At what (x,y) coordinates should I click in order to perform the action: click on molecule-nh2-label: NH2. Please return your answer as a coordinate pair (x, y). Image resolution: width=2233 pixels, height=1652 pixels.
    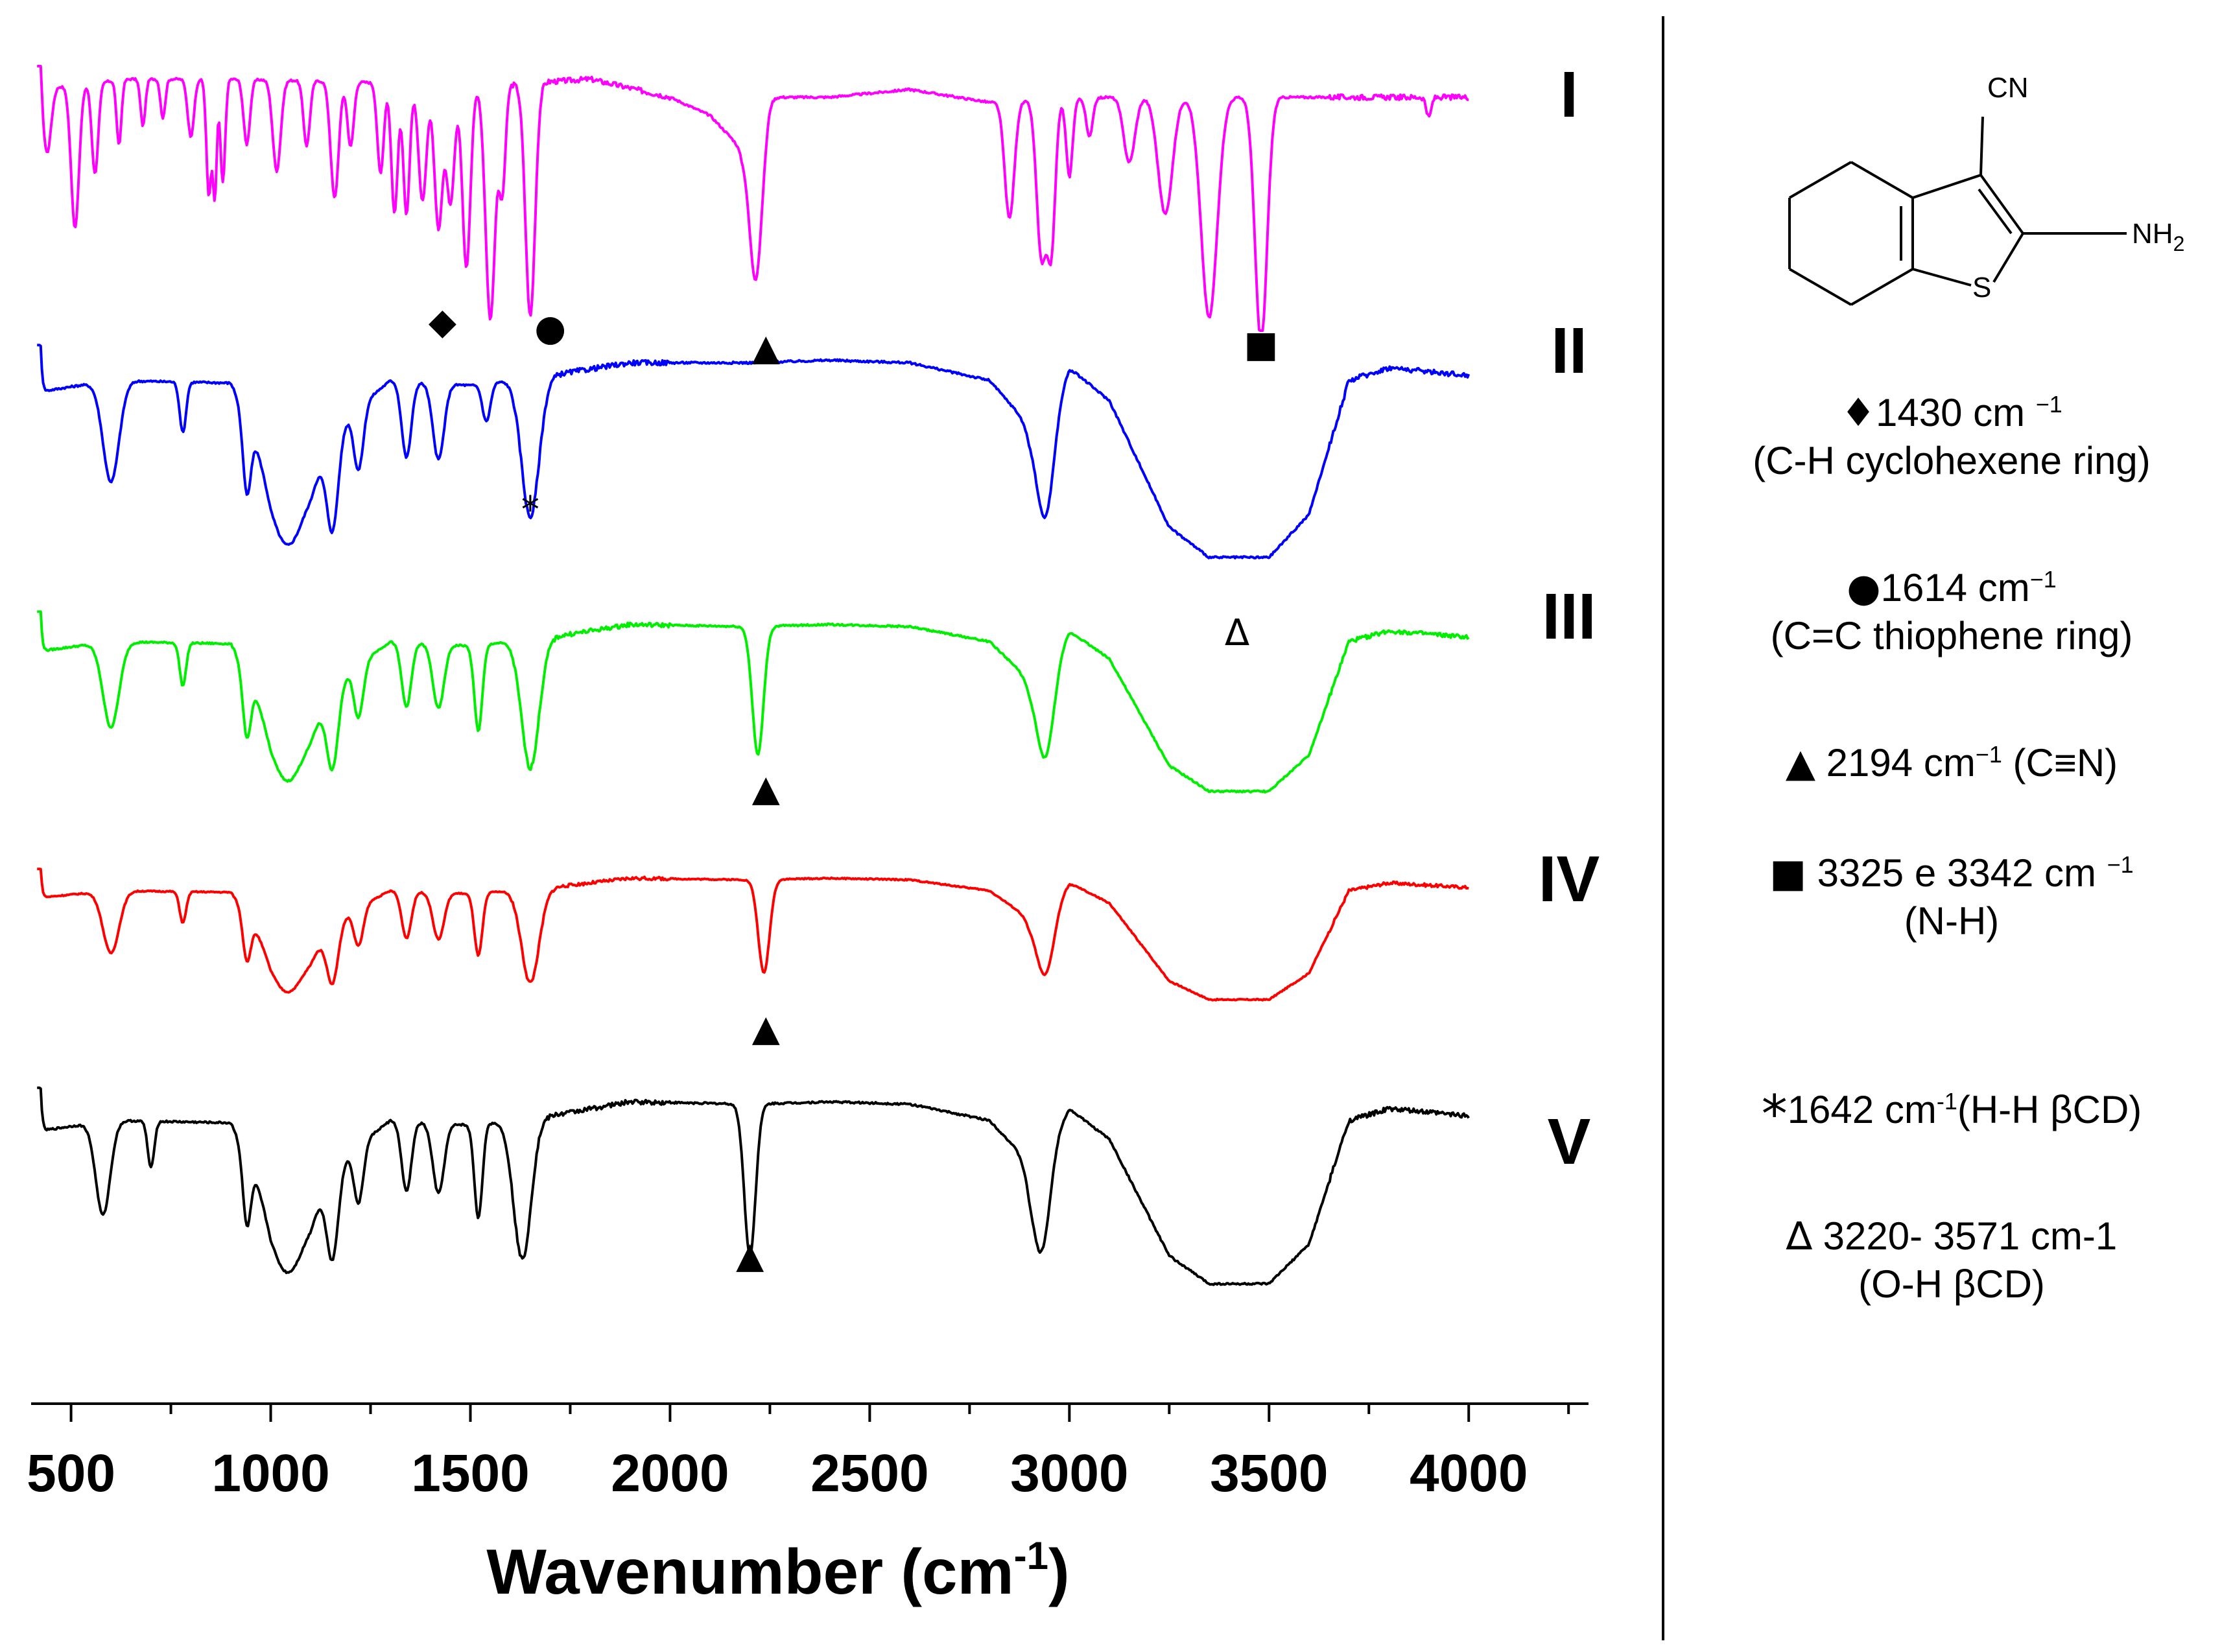
    Looking at the image, I should click on (2158, 237).